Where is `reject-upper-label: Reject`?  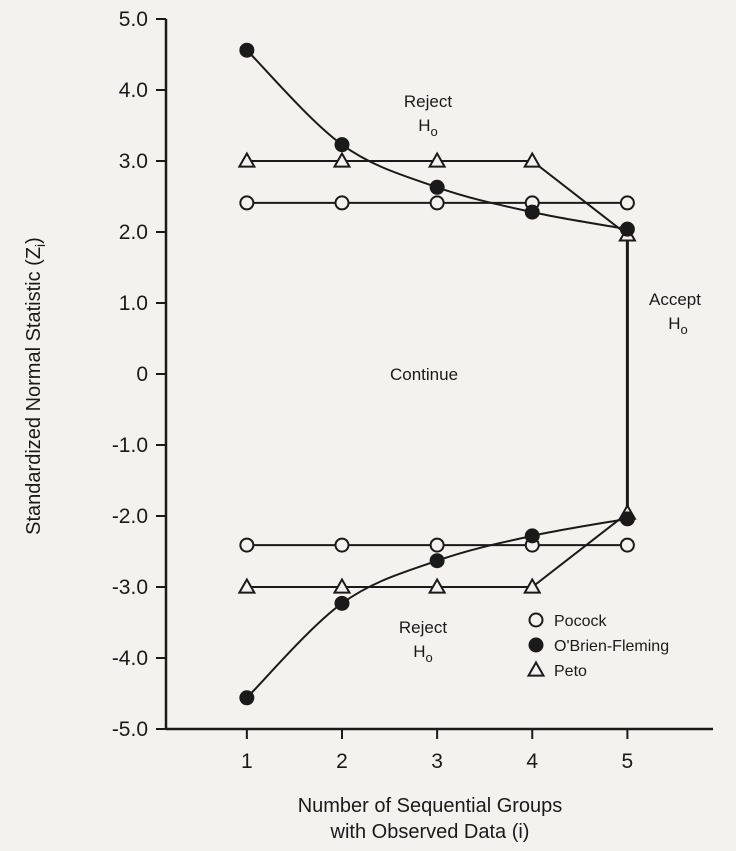
reject-upper-label: Reject is located at coordinates (428, 101).